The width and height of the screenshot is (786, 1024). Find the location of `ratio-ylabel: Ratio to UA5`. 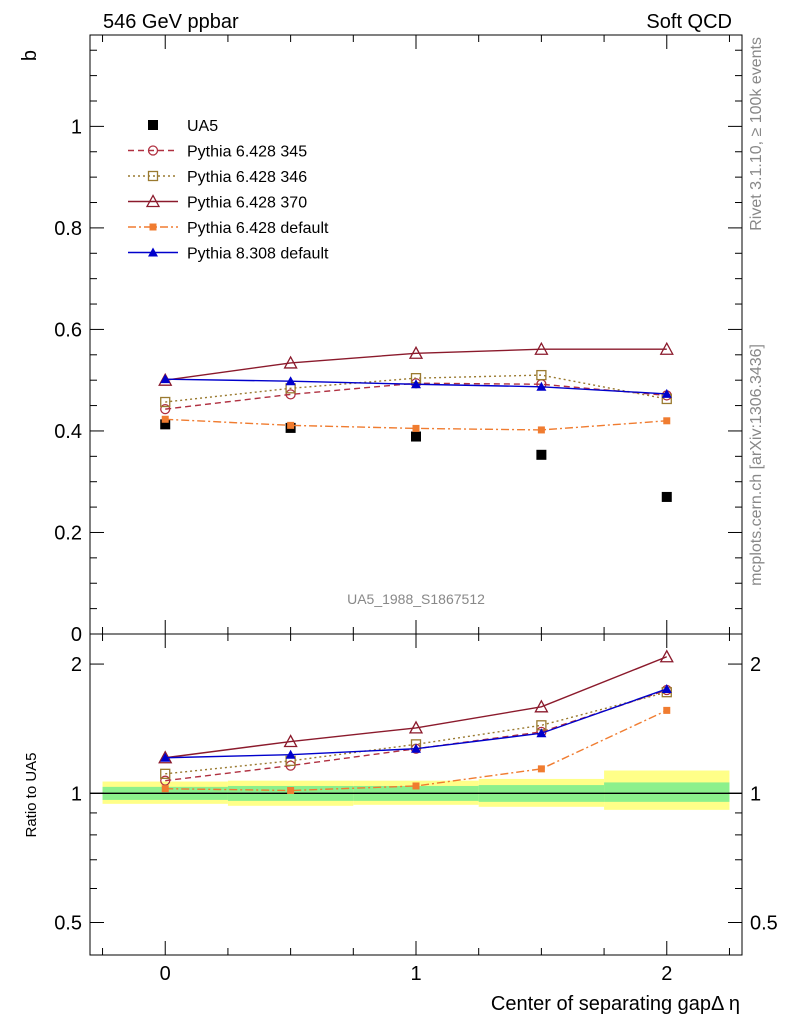

ratio-ylabel: Ratio to UA5 is located at coordinates (31, 794).